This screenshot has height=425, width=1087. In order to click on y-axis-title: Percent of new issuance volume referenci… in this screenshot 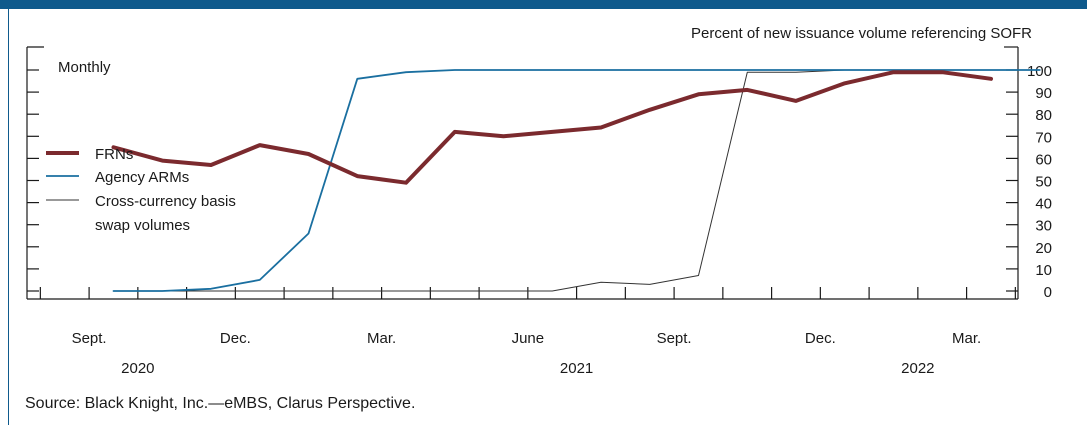, I will do `click(861, 33)`.